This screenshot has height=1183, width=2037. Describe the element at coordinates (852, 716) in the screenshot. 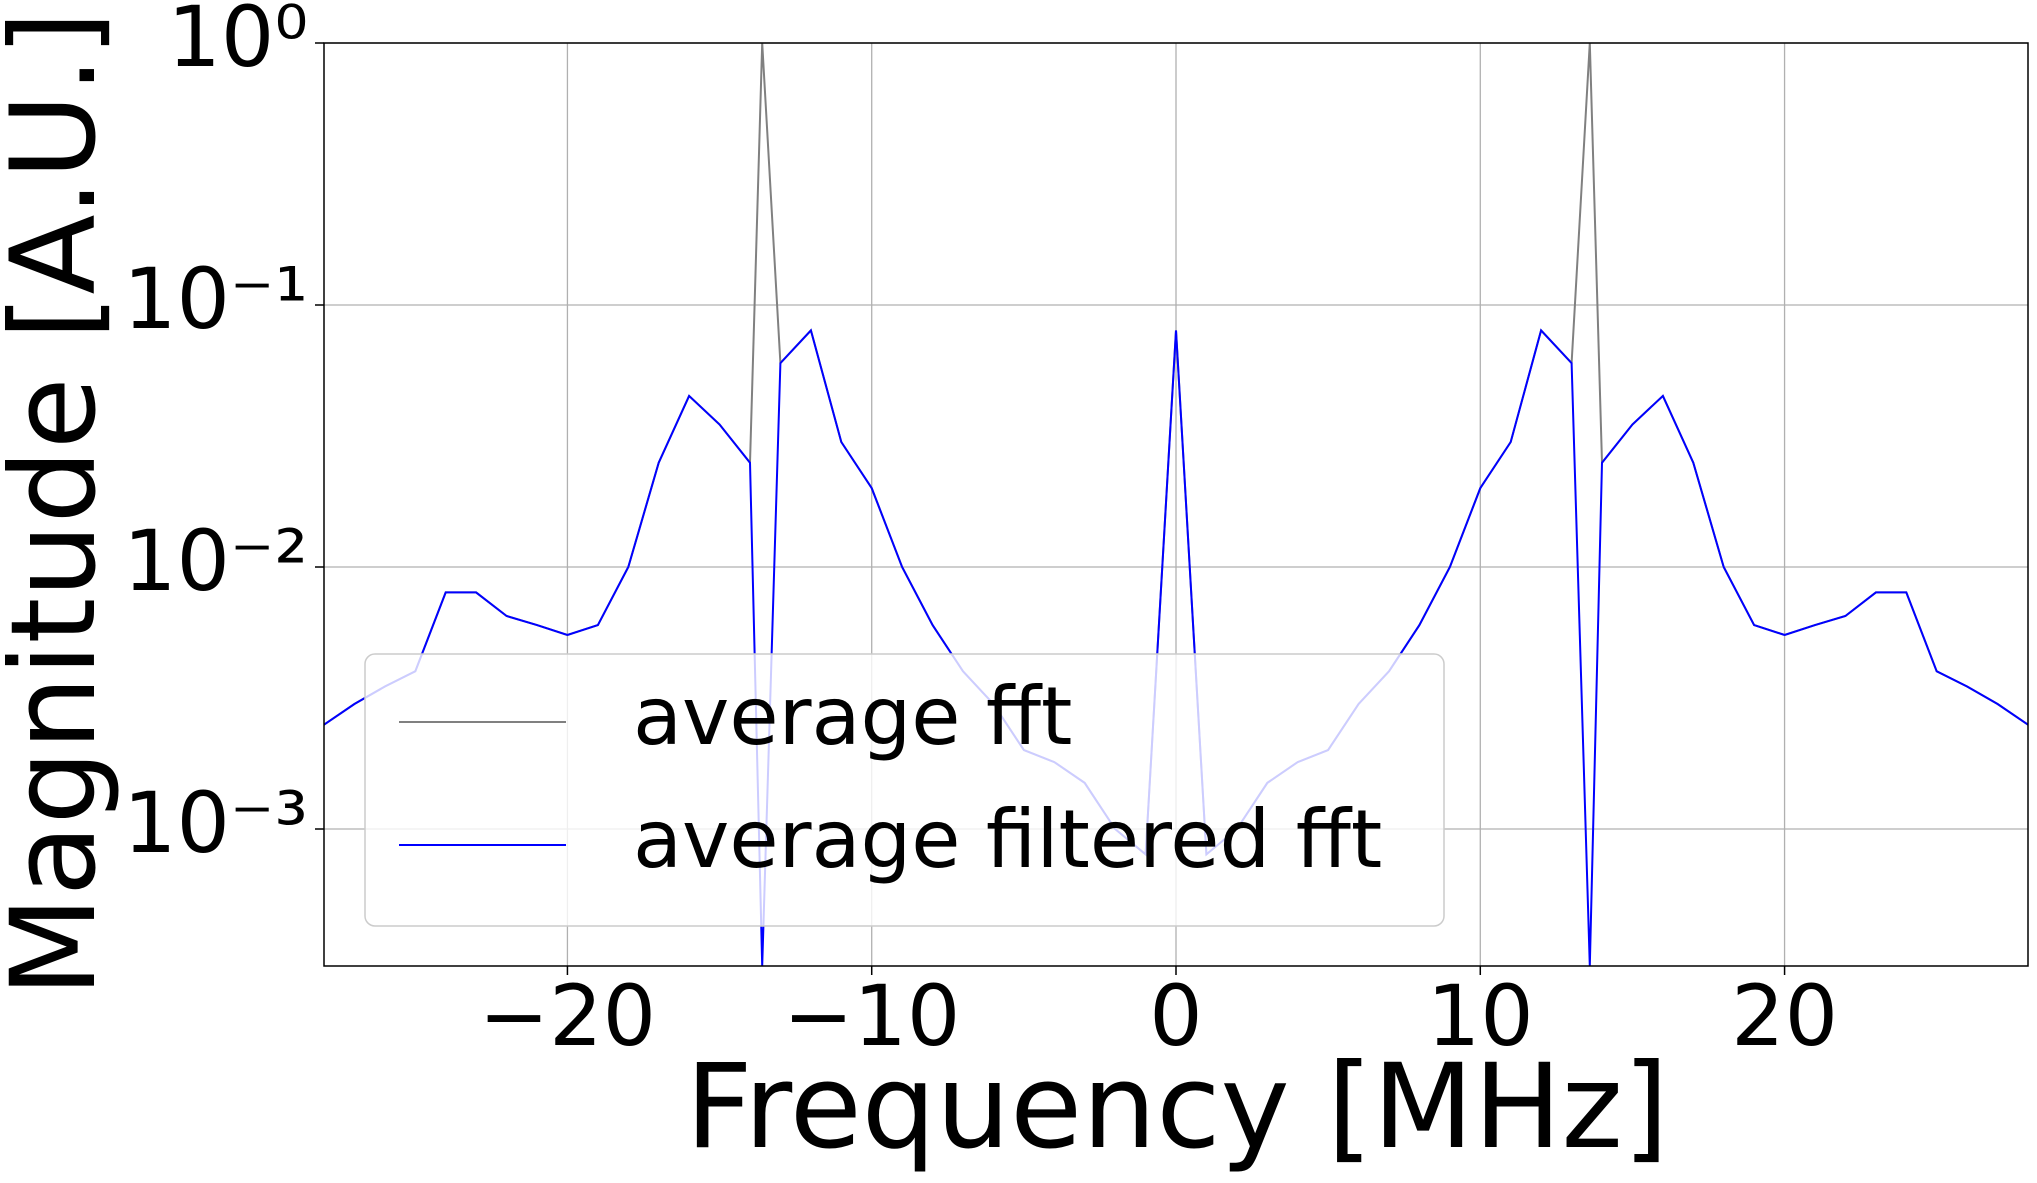

I see `legend-label: average fft` at that location.